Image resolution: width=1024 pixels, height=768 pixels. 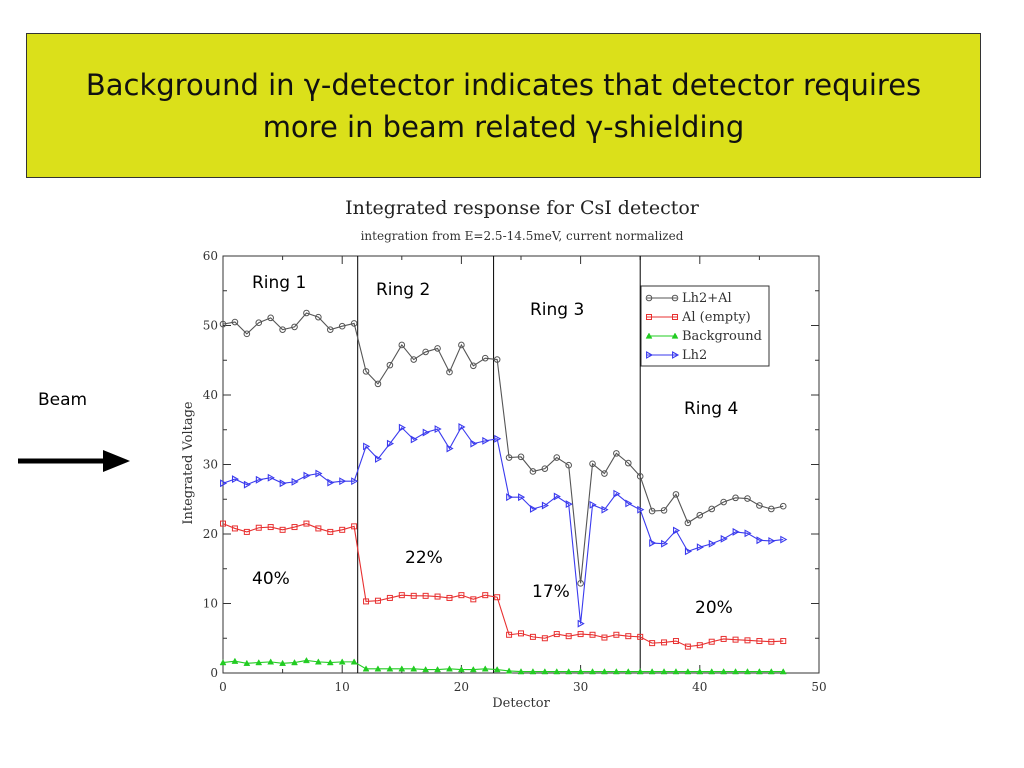 I want to click on y-tick-label: 40, so click(x=210, y=395).